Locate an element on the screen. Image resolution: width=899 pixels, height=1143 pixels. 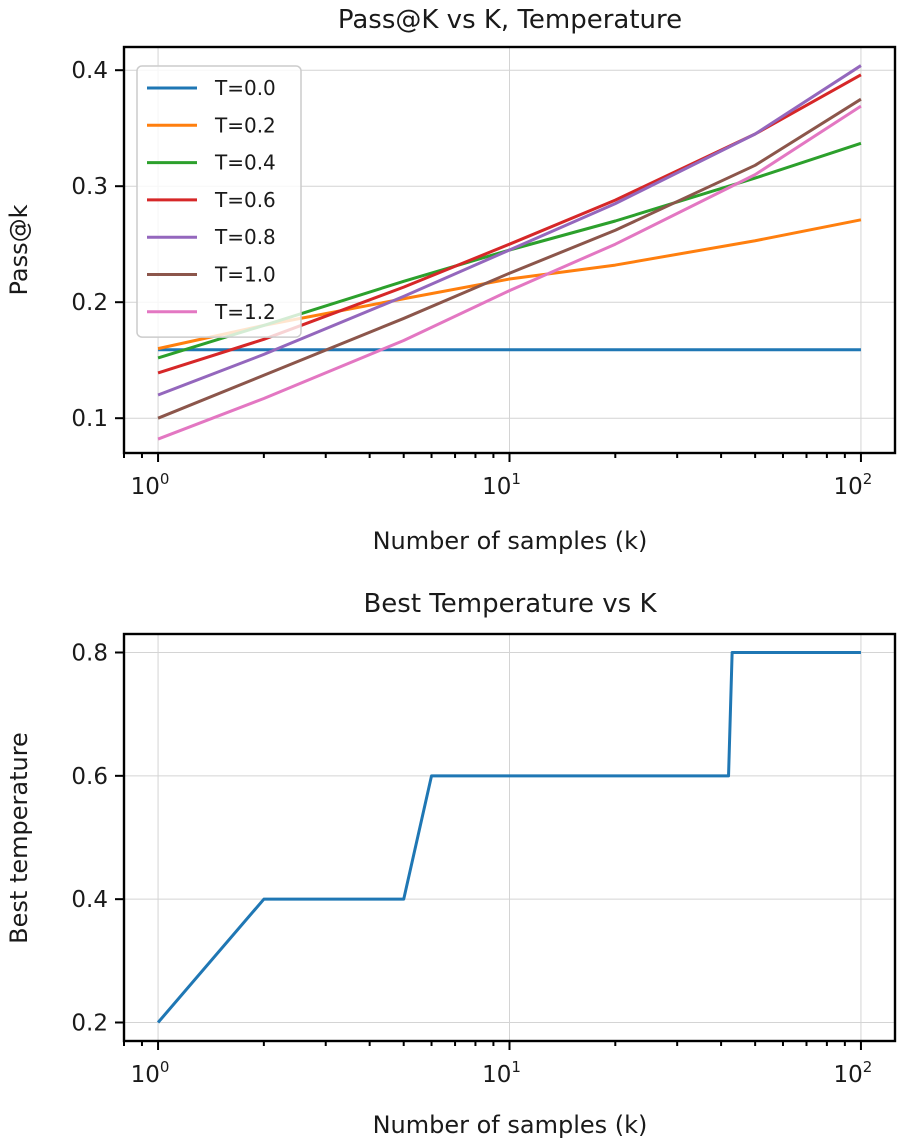
legend-label: T=1.0 is located at coordinates (245, 275).